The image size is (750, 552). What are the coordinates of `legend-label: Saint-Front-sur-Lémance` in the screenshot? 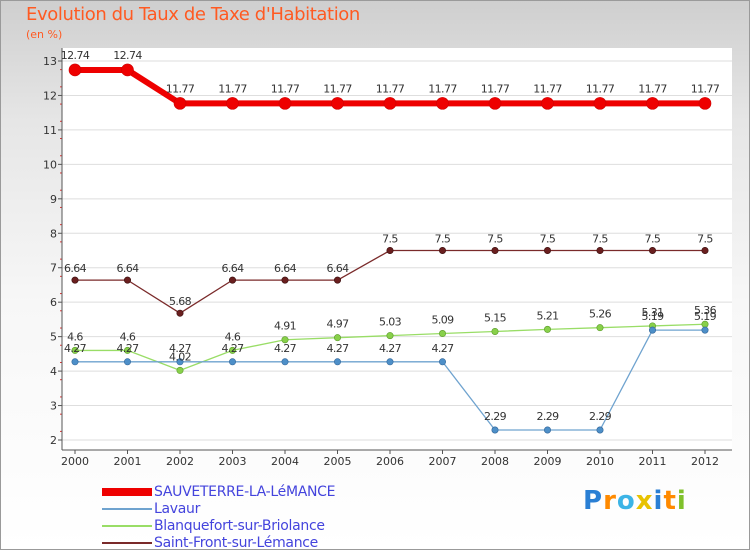 It's located at (236, 543).